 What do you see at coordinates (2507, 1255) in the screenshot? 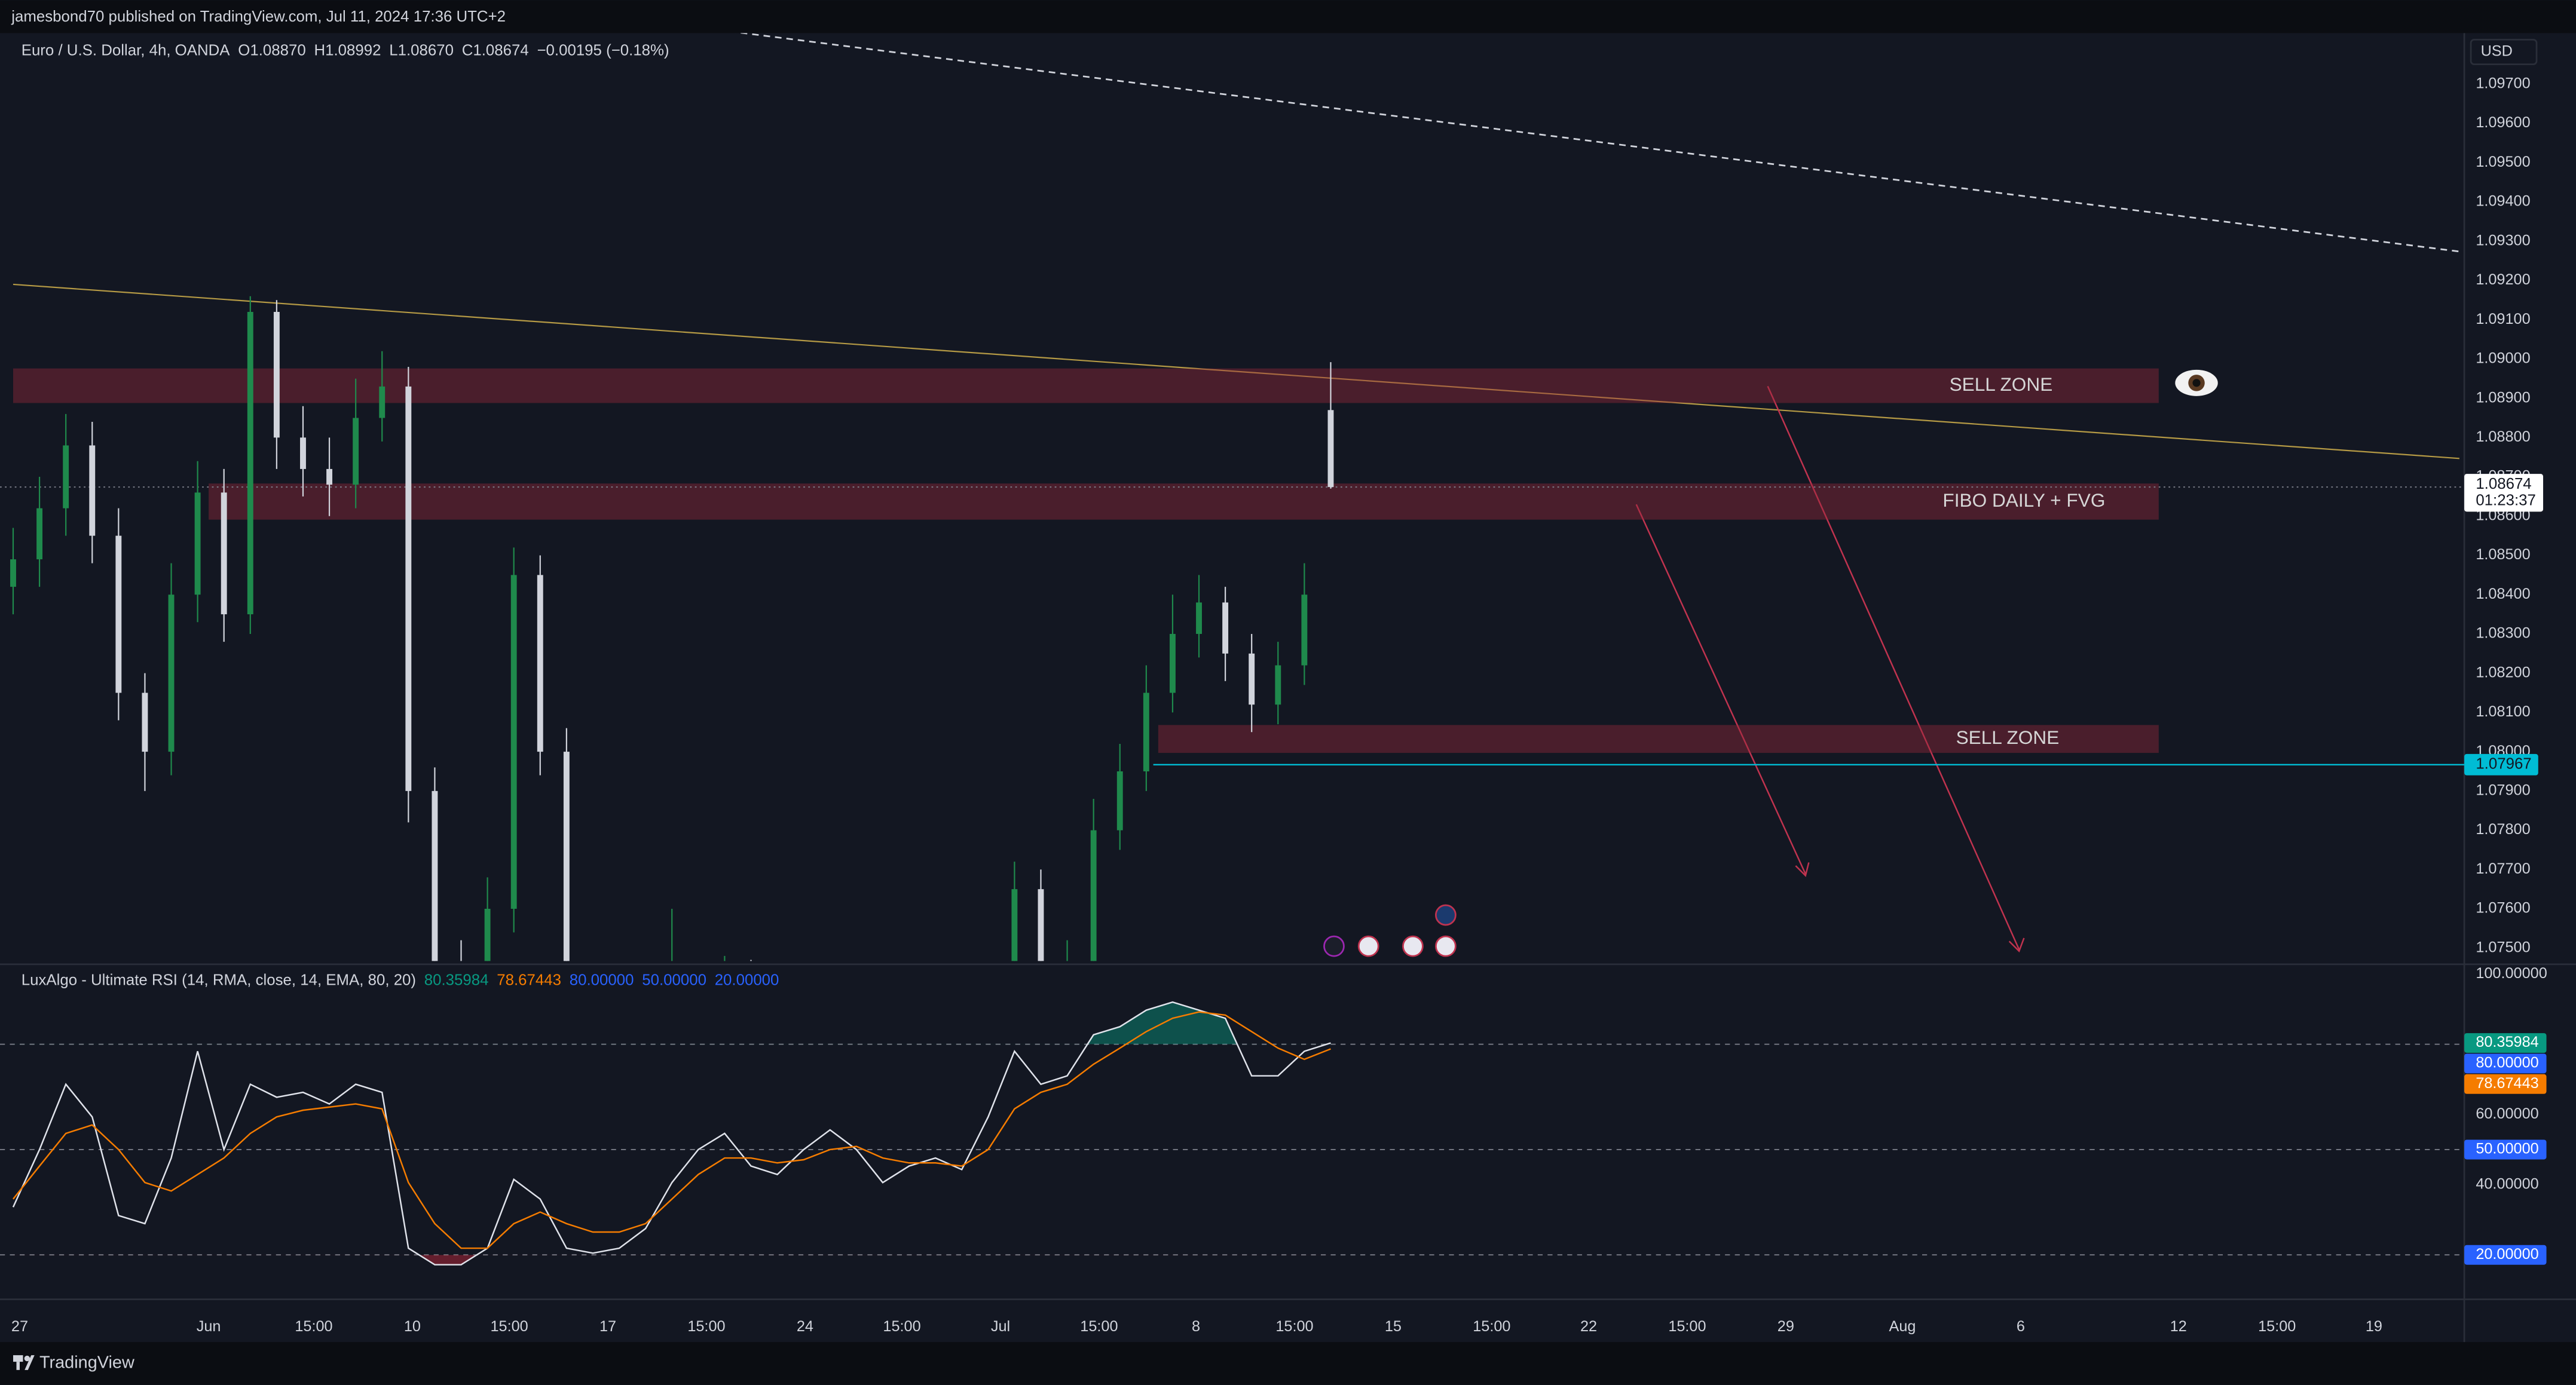
I see `value-tag-label: 20.00000` at bounding box center [2507, 1255].